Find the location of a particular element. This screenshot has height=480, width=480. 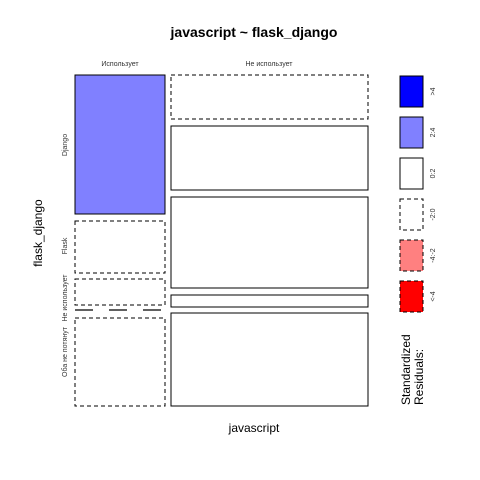

legend-label-0: >4 is located at coordinates (433, 91).